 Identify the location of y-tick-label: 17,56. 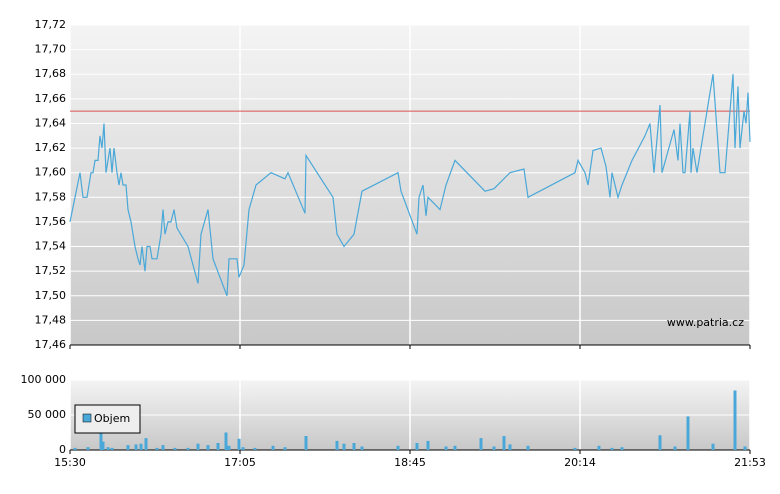
(51, 221).